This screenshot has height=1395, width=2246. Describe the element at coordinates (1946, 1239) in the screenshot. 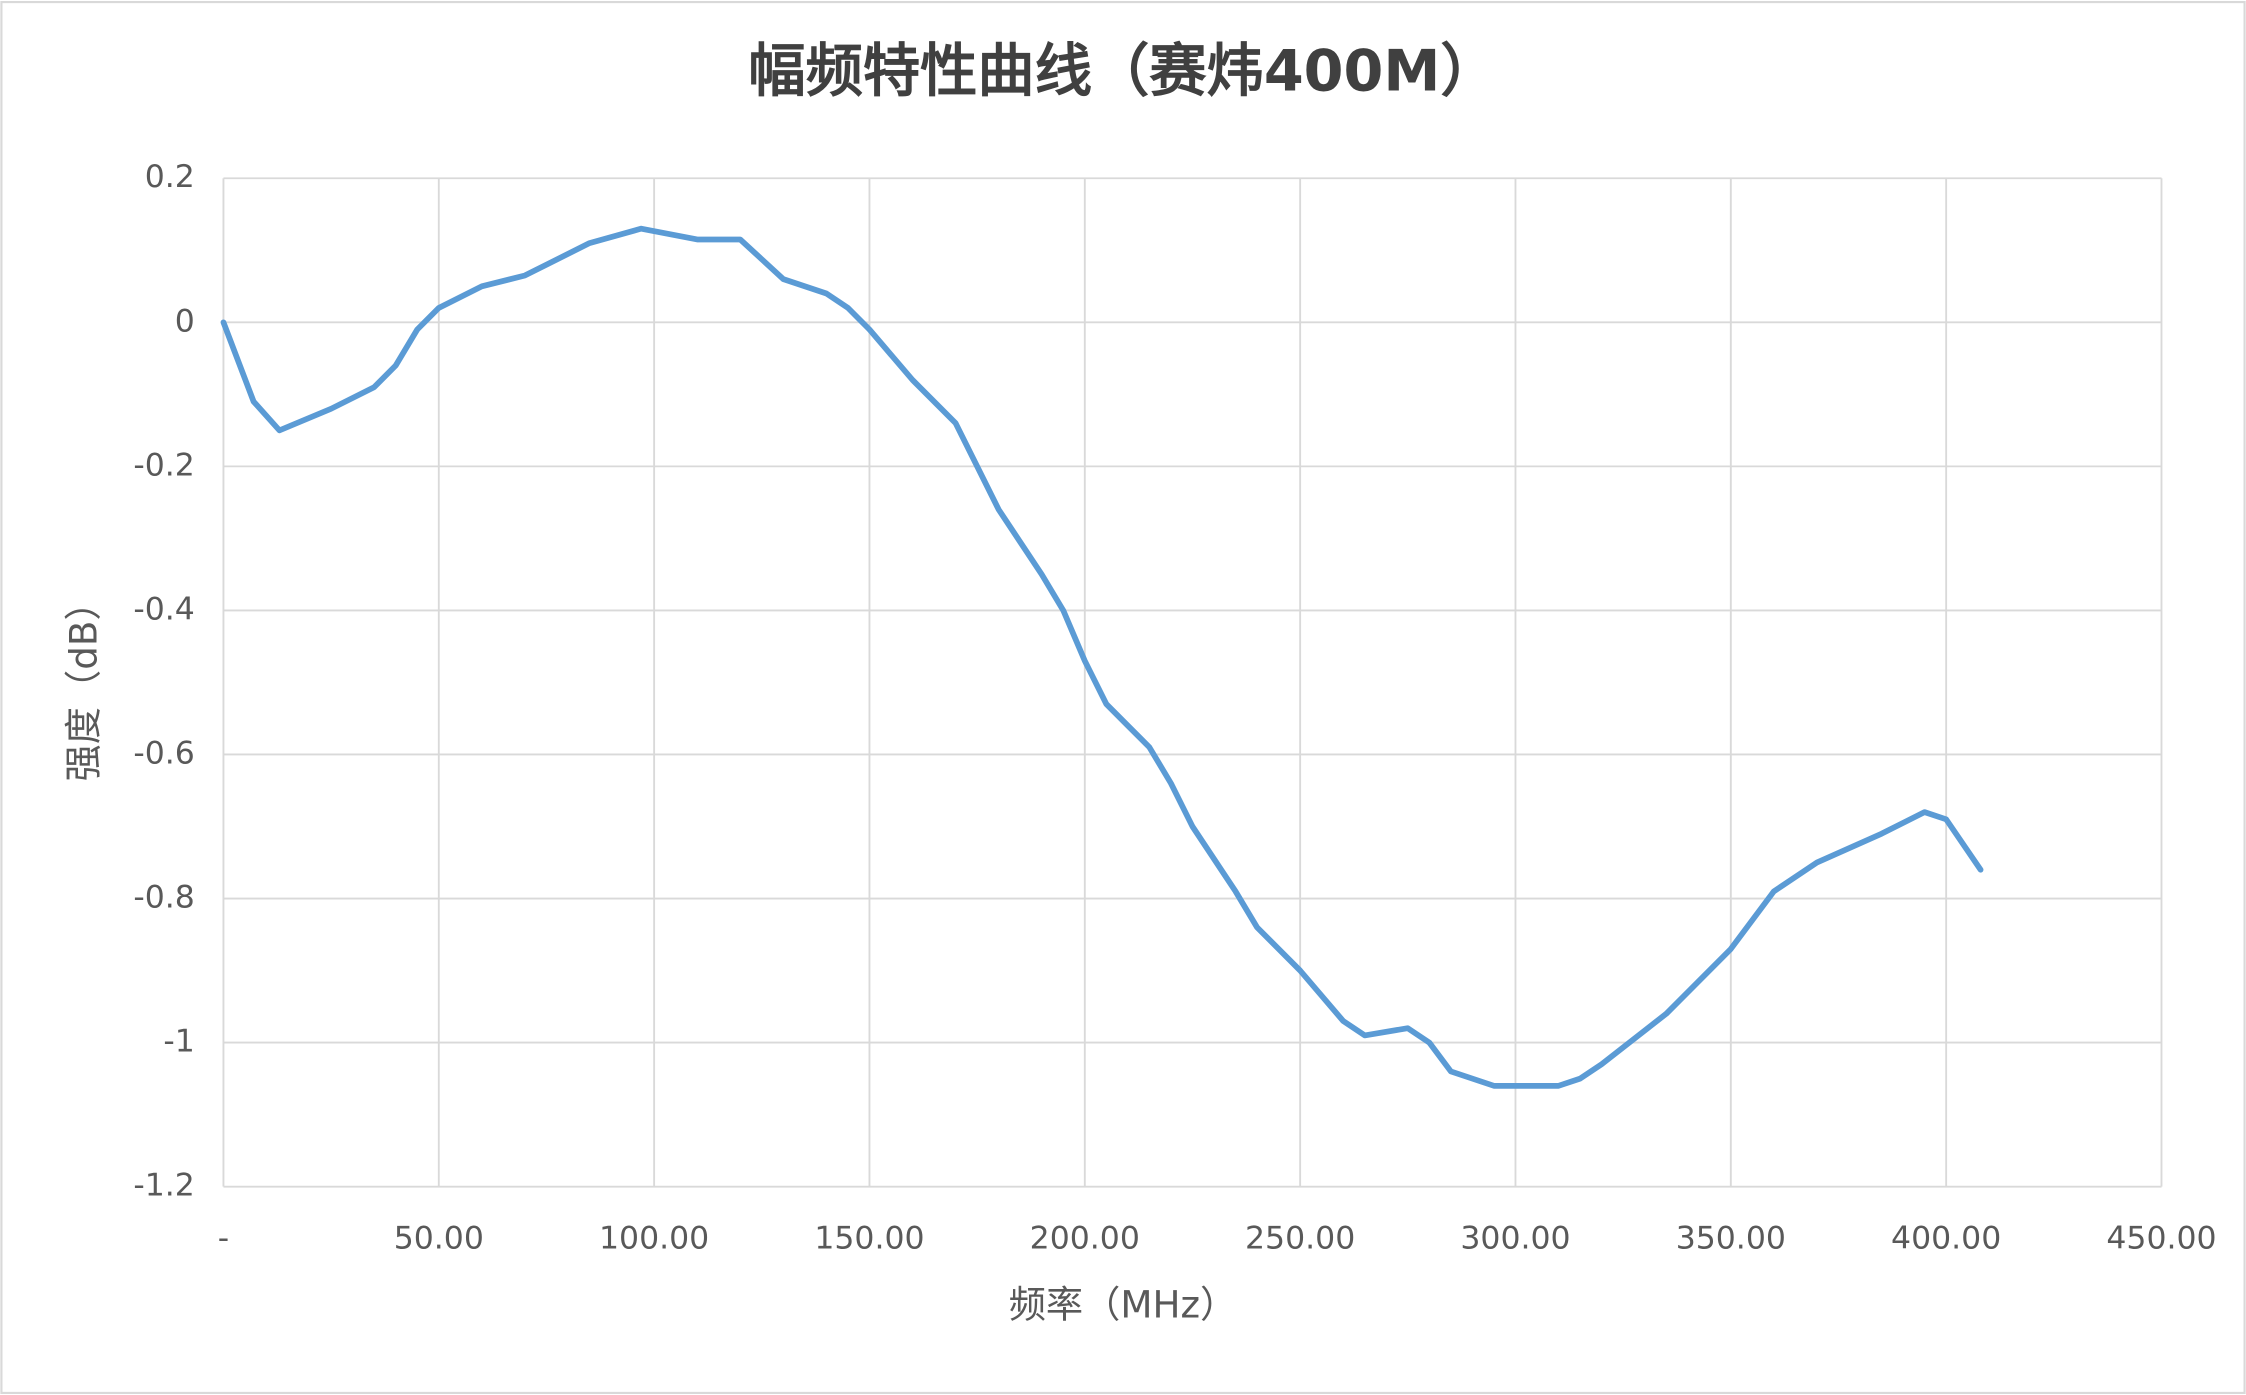

I see `x-tick-label: 400.00` at that location.